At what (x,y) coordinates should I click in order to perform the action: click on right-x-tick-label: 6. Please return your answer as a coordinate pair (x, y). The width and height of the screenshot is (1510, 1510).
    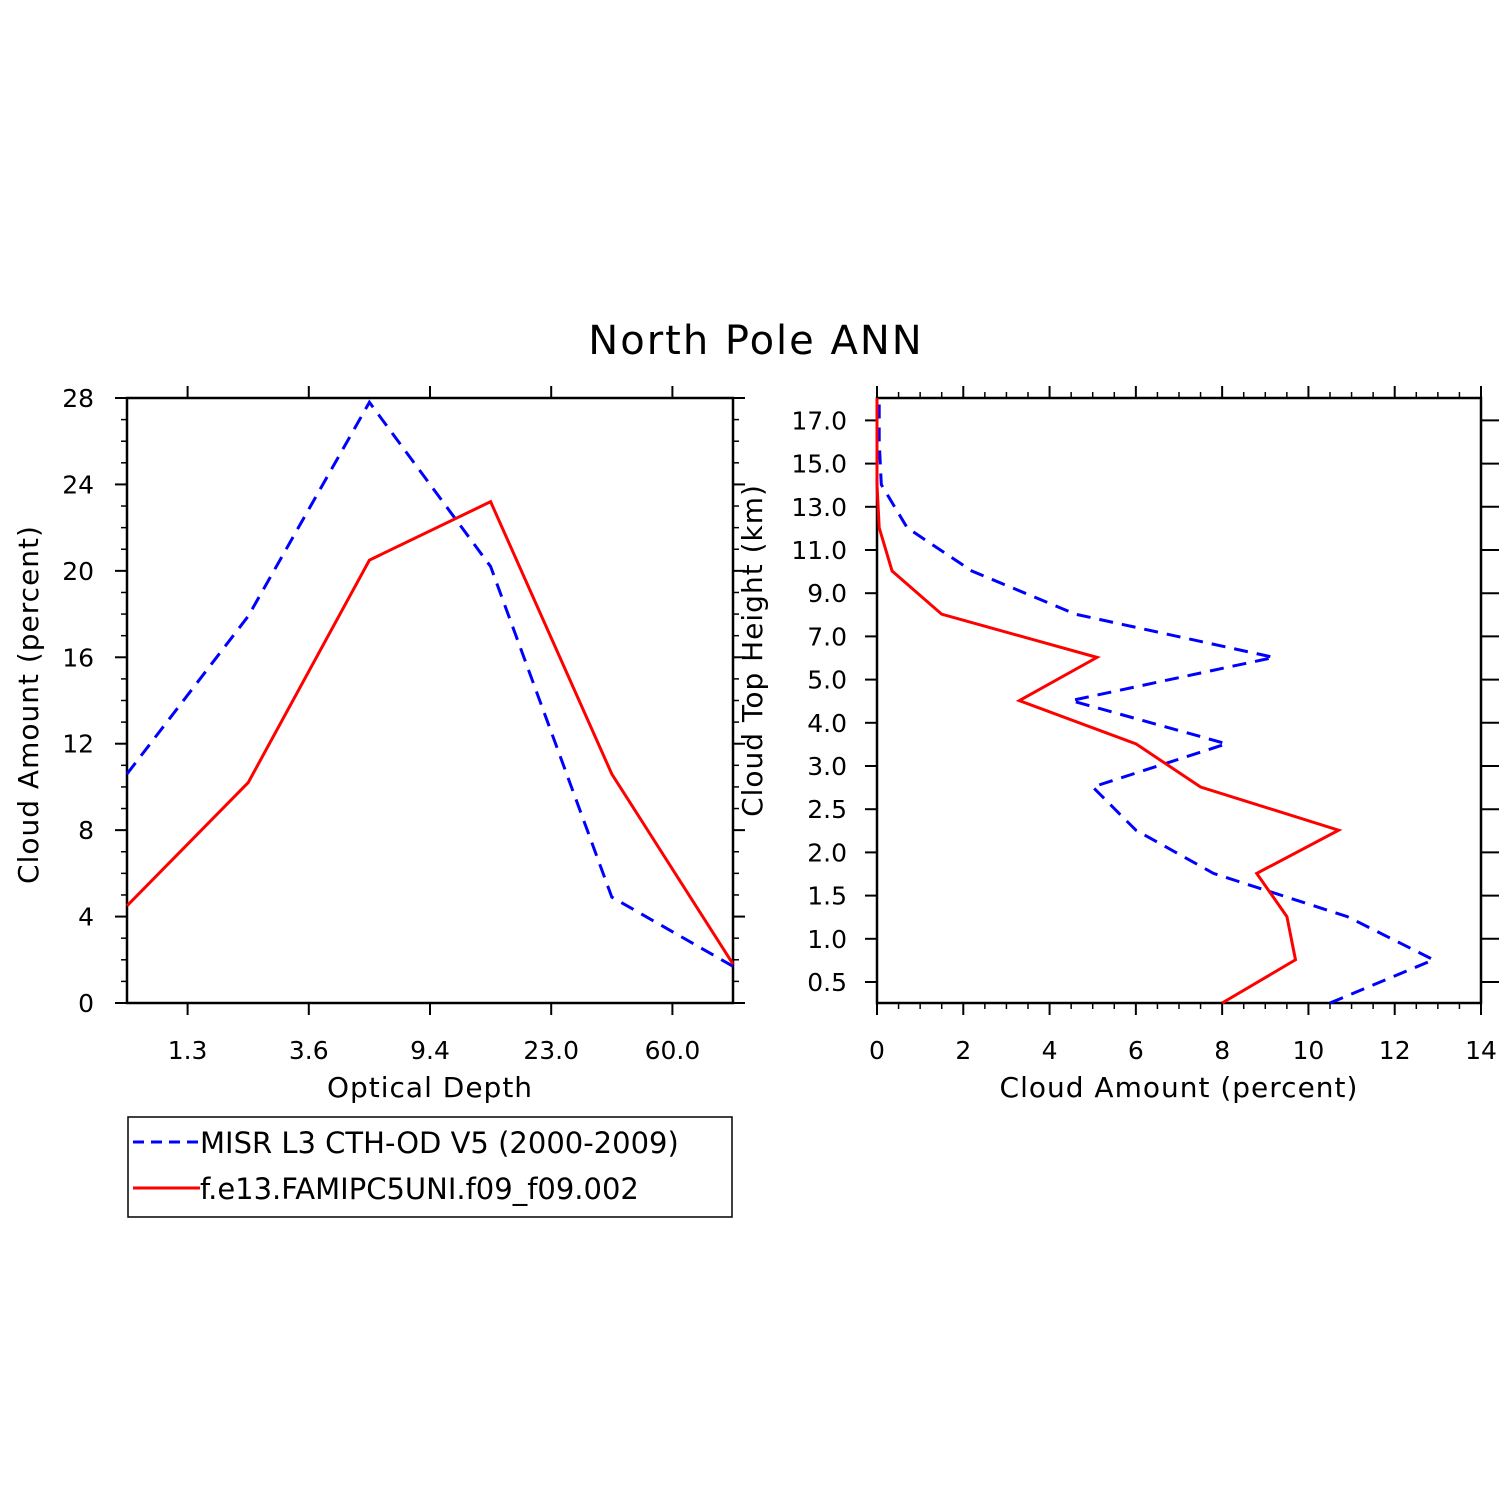
    Looking at the image, I should click on (1136, 1050).